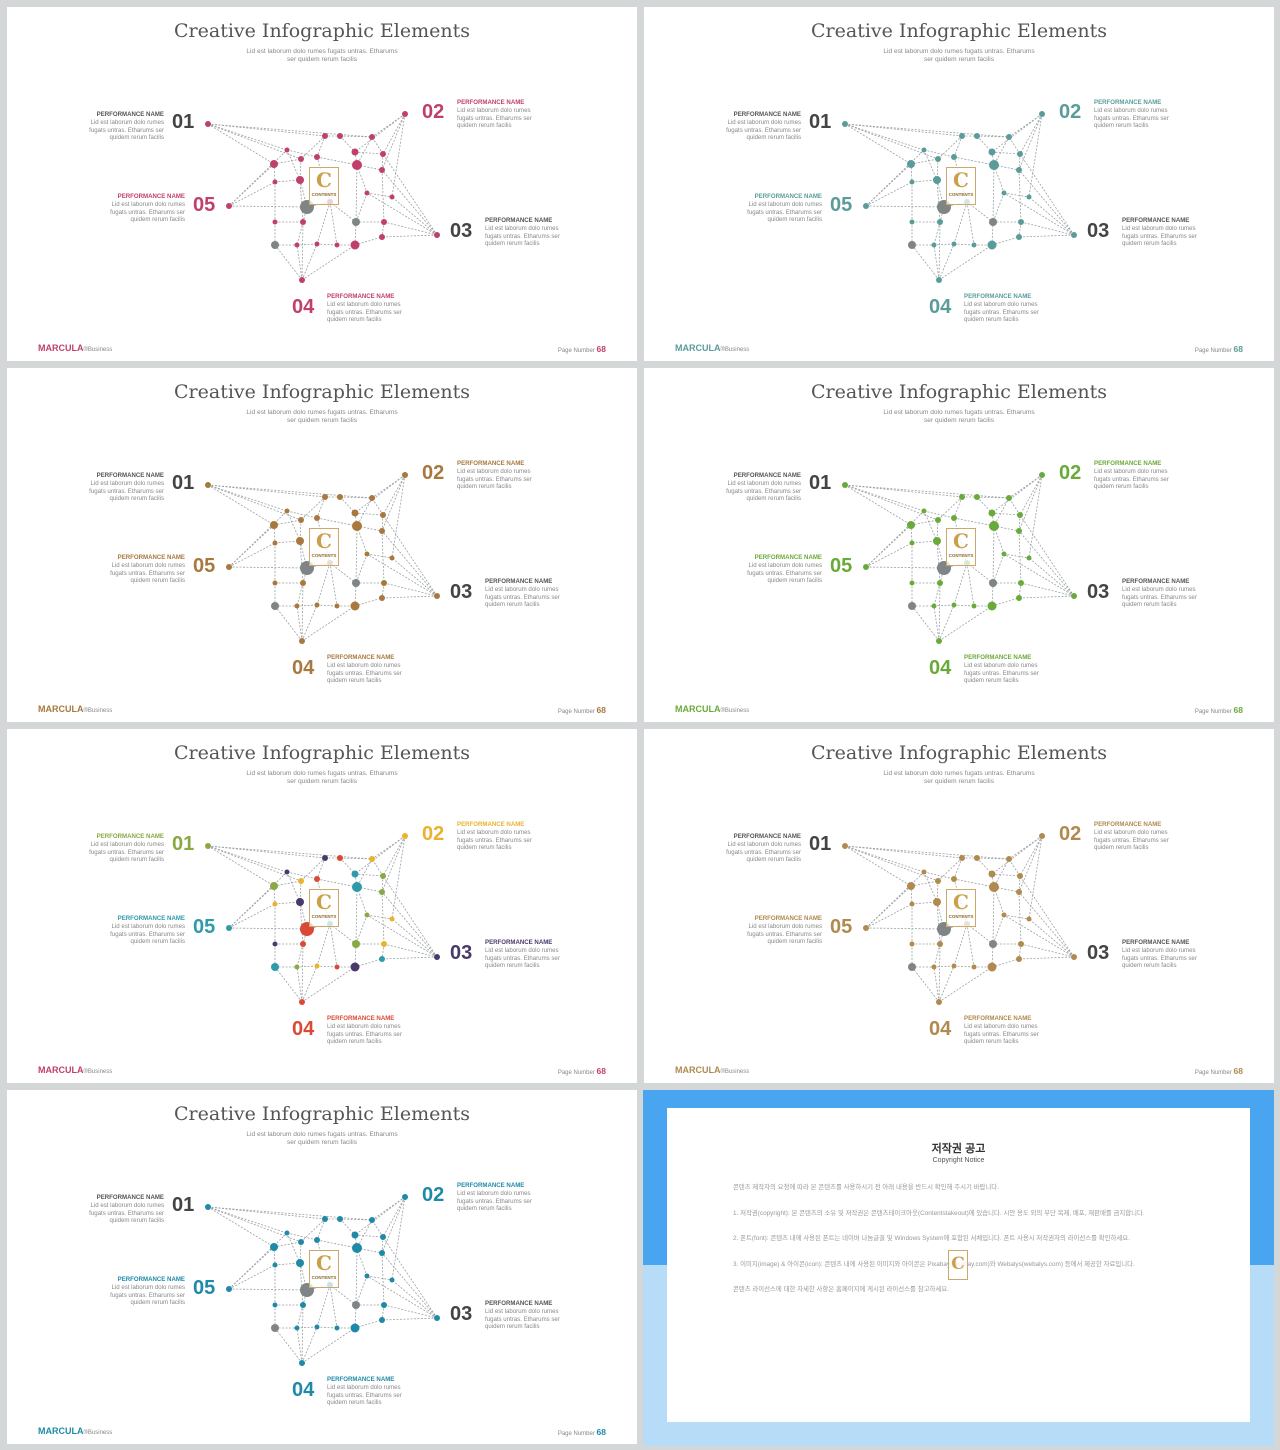  What do you see at coordinates (961, 180) in the screenshot?
I see `logo-glyph: C` at bounding box center [961, 180].